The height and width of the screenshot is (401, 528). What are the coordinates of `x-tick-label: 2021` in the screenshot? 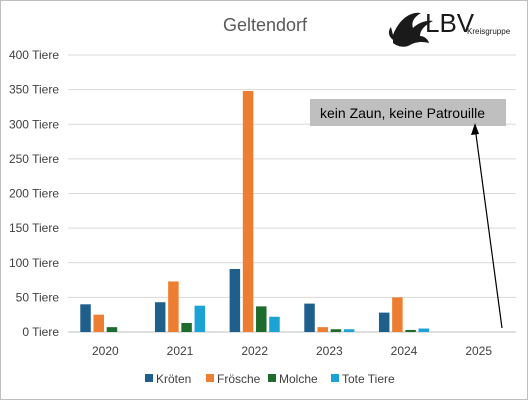 It's located at (180, 351).